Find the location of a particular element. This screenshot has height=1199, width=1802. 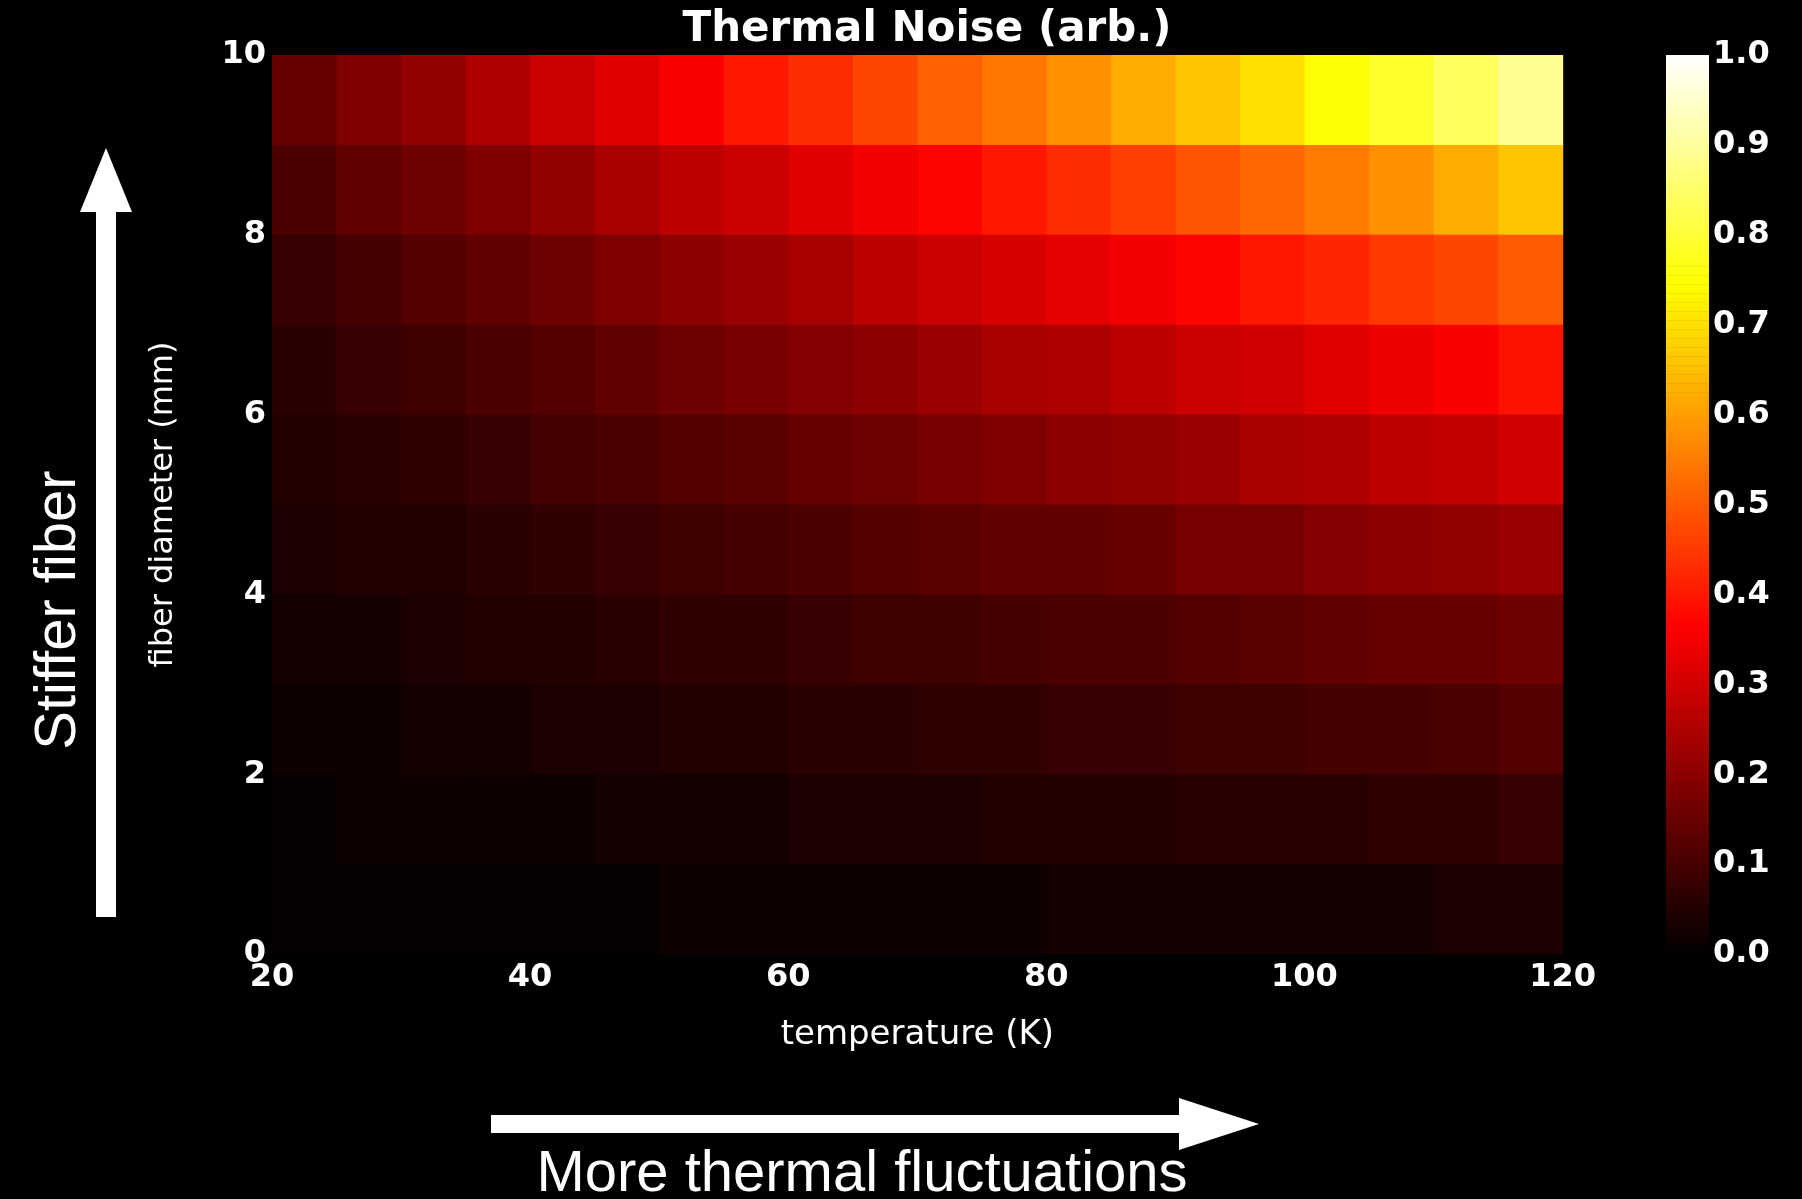

color-bar-label: 0.1 is located at coordinates (1741, 861).